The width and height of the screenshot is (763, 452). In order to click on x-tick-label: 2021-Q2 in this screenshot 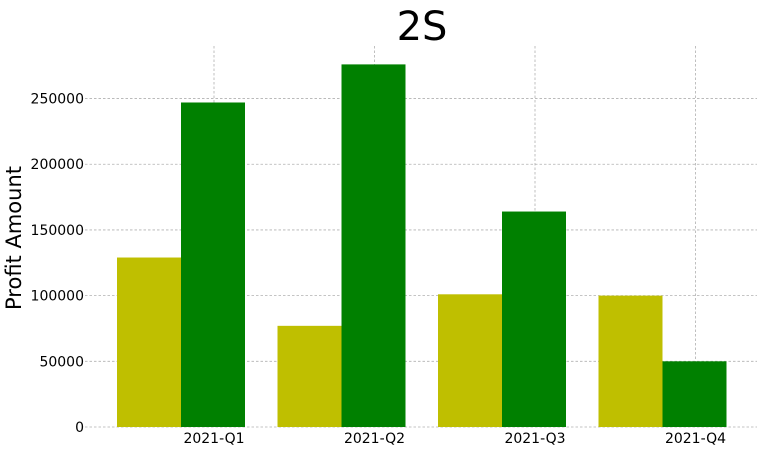, I will do `click(374, 439)`.